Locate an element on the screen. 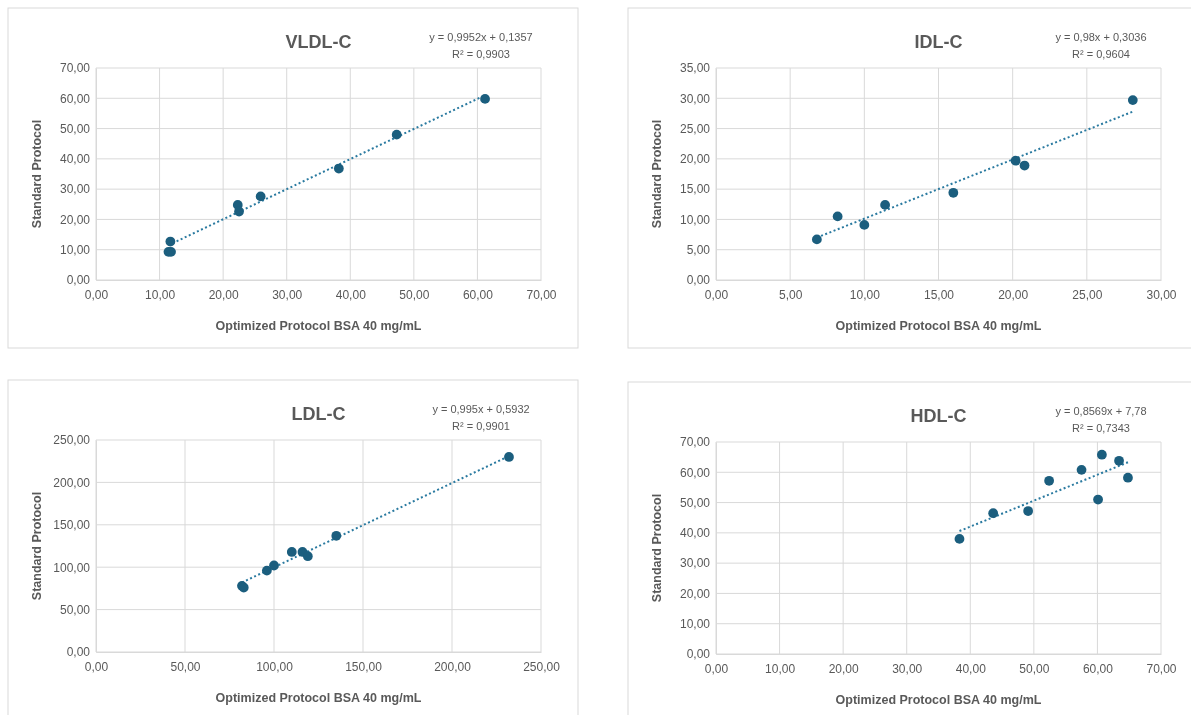  chart-title: VLDL-C is located at coordinates (318, 42).